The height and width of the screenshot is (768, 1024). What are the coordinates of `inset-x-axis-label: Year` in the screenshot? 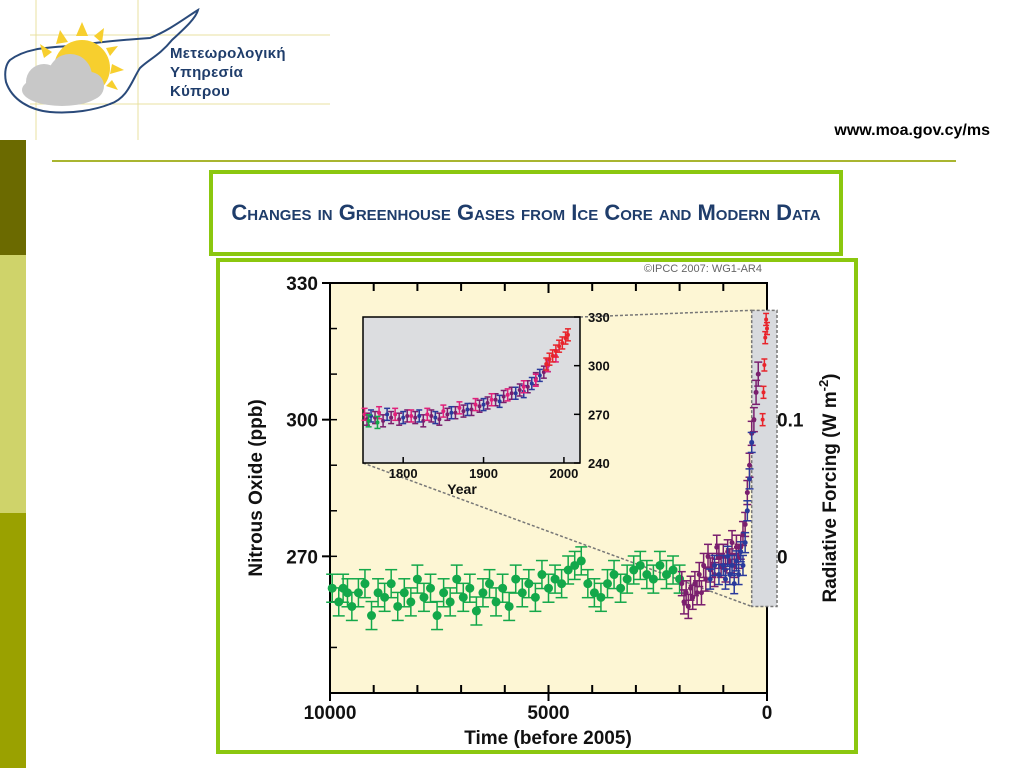 It's located at (462, 489).